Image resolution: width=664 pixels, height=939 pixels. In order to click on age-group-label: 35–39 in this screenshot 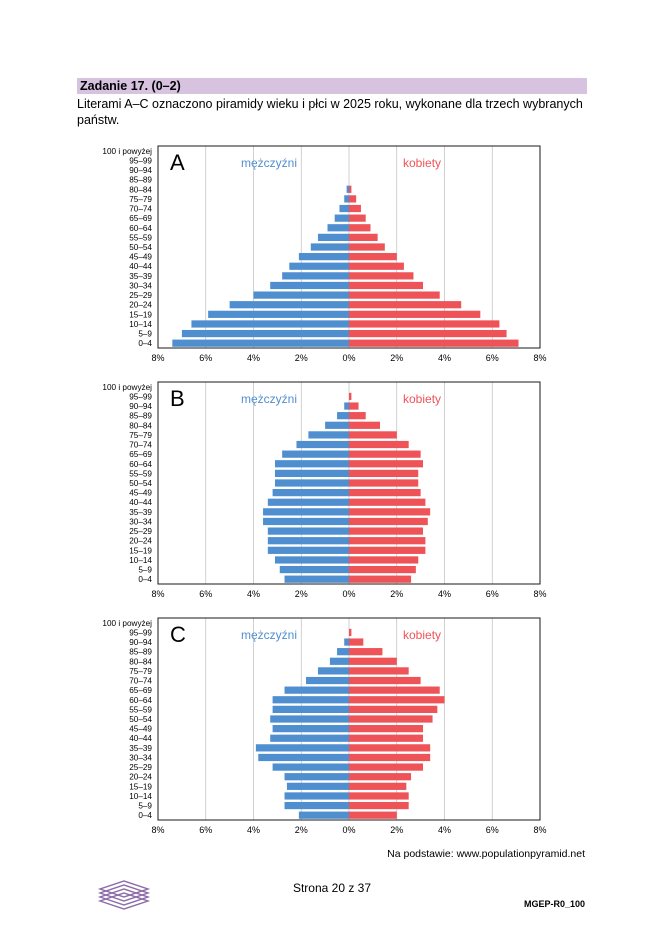, I will do `click(140, 748)`.